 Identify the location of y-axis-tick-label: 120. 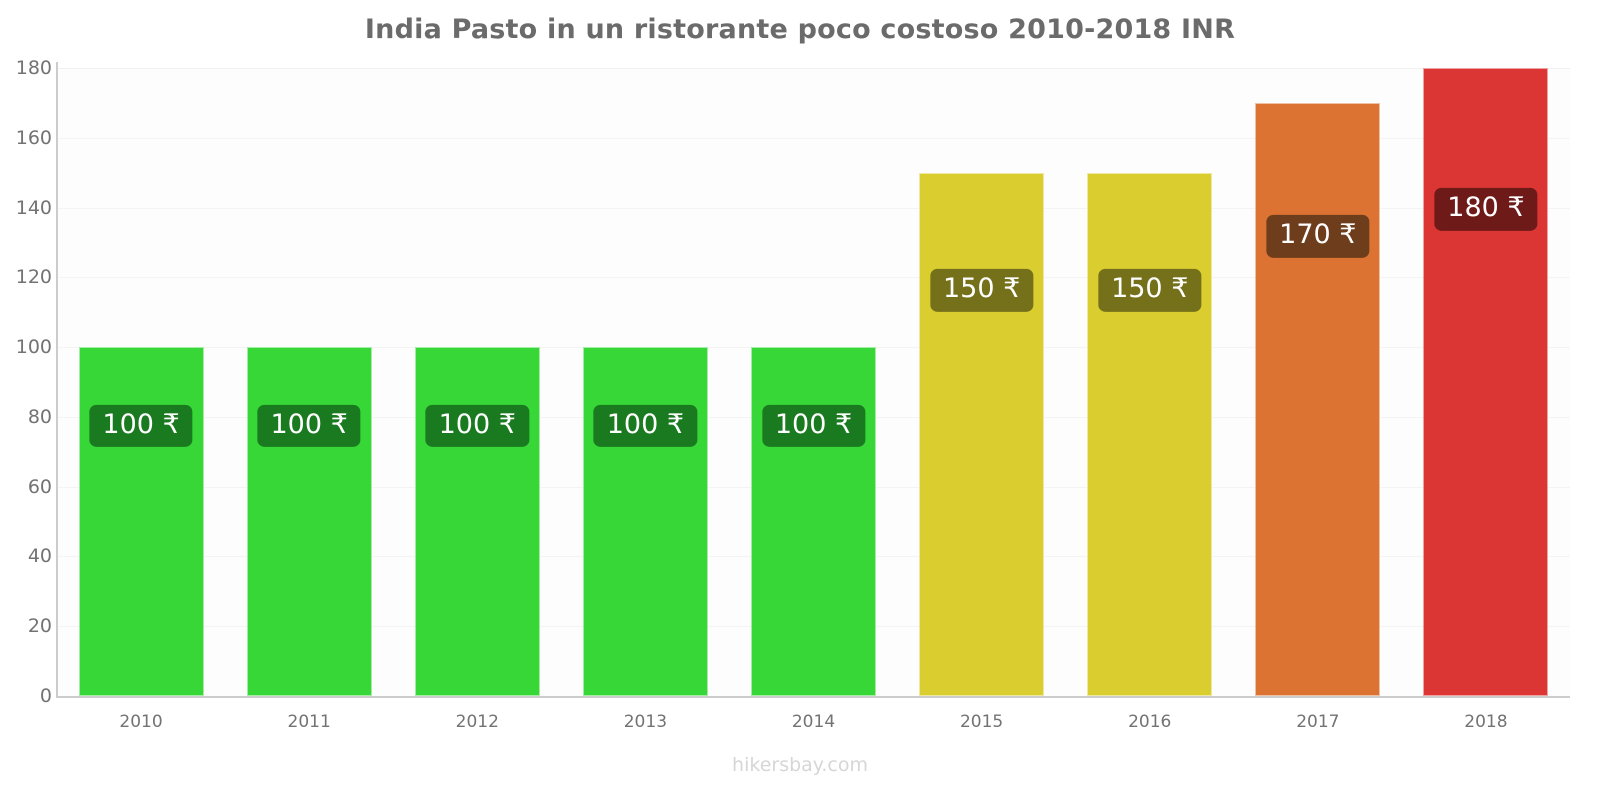
(33, 277).